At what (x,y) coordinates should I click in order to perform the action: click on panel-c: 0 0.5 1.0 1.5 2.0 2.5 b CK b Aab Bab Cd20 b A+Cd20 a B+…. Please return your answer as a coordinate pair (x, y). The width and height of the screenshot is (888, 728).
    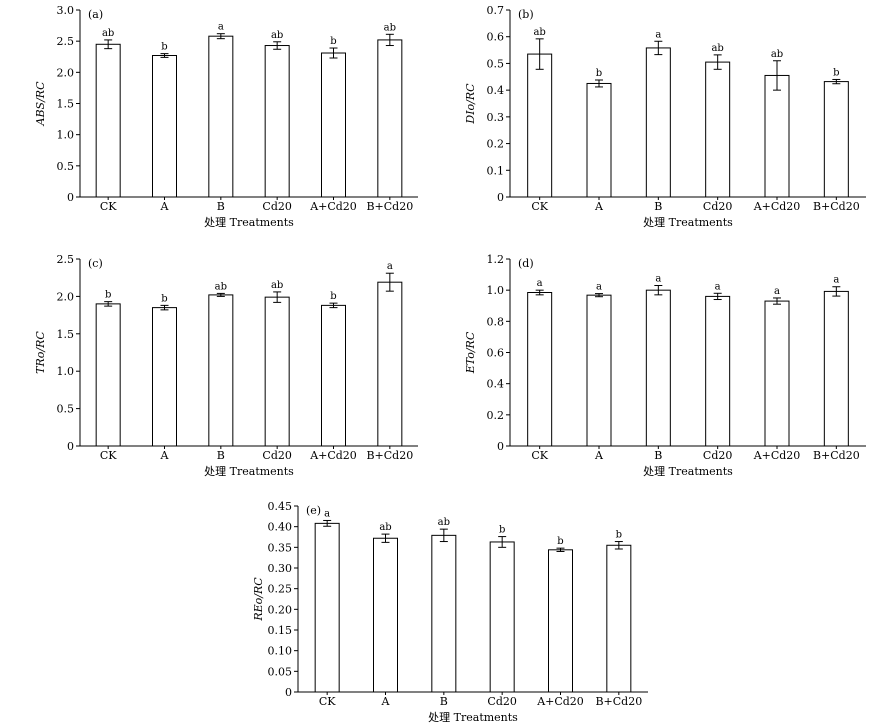
    Looking at the image, I should click on (226, 365).